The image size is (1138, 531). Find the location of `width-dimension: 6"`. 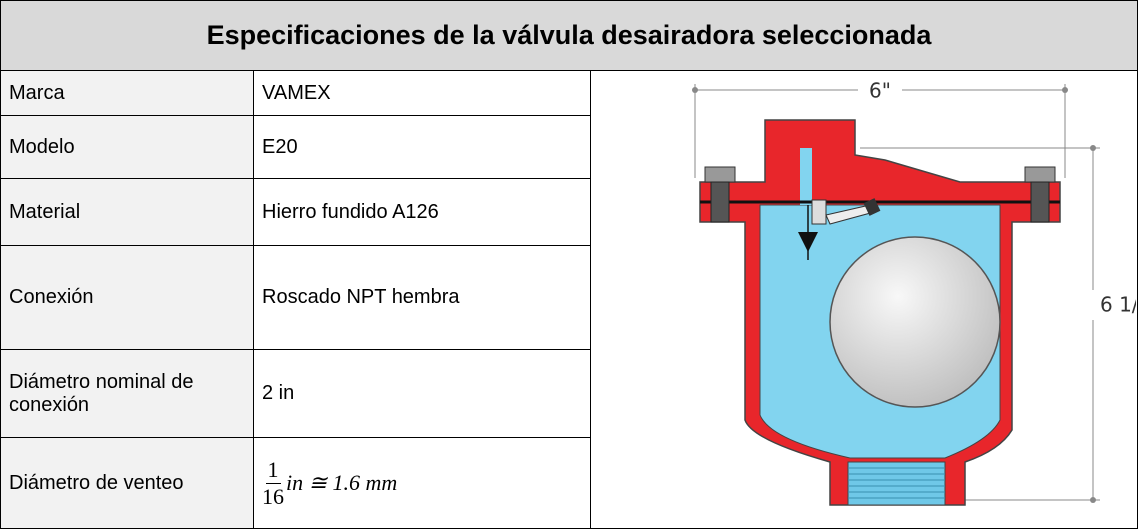

width-dimension: 6" is located at coordinates (880, 91).